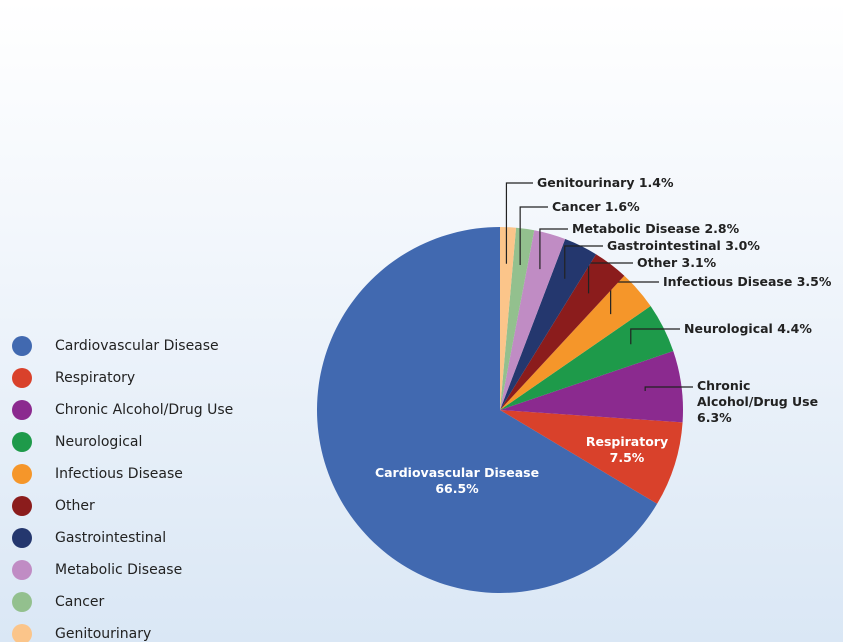 The image size is (843, 642). Describe the element at coordinates (814, 281) in the screenshot. I see `data-label-value: 3.5%` at that location.